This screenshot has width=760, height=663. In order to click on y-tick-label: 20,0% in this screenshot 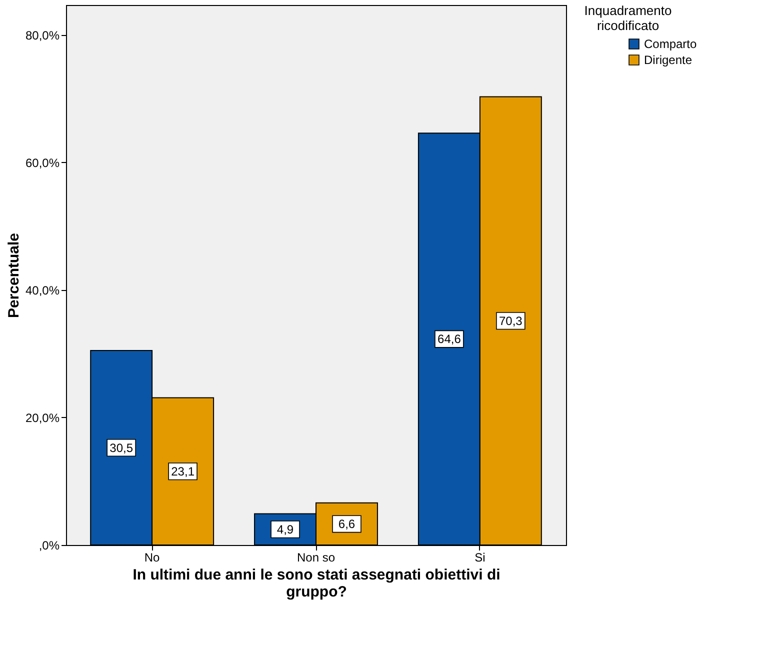, I will do `click(42, 417)`.